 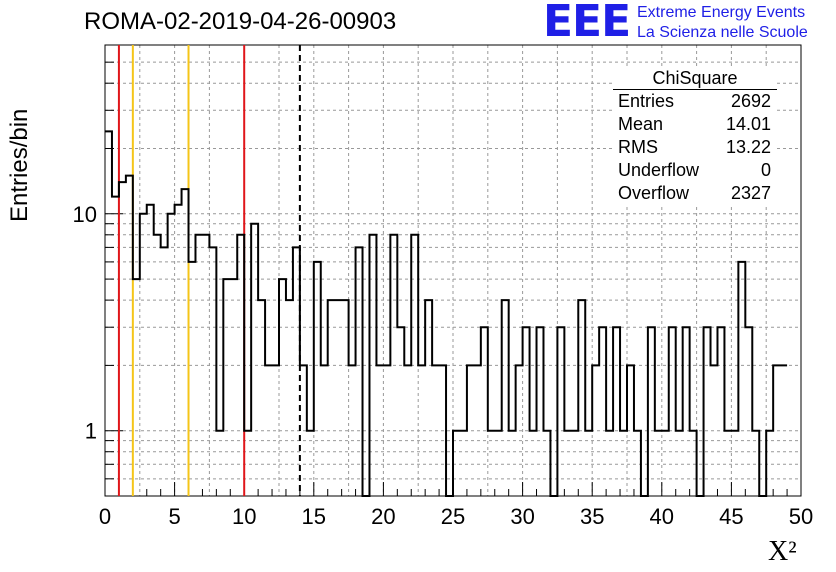 What do you see at coordinates (240, 21) in the screenshot?
I see `page-title: ROMA-02-2019-04-26-00903` at bounding box center [240, 21].